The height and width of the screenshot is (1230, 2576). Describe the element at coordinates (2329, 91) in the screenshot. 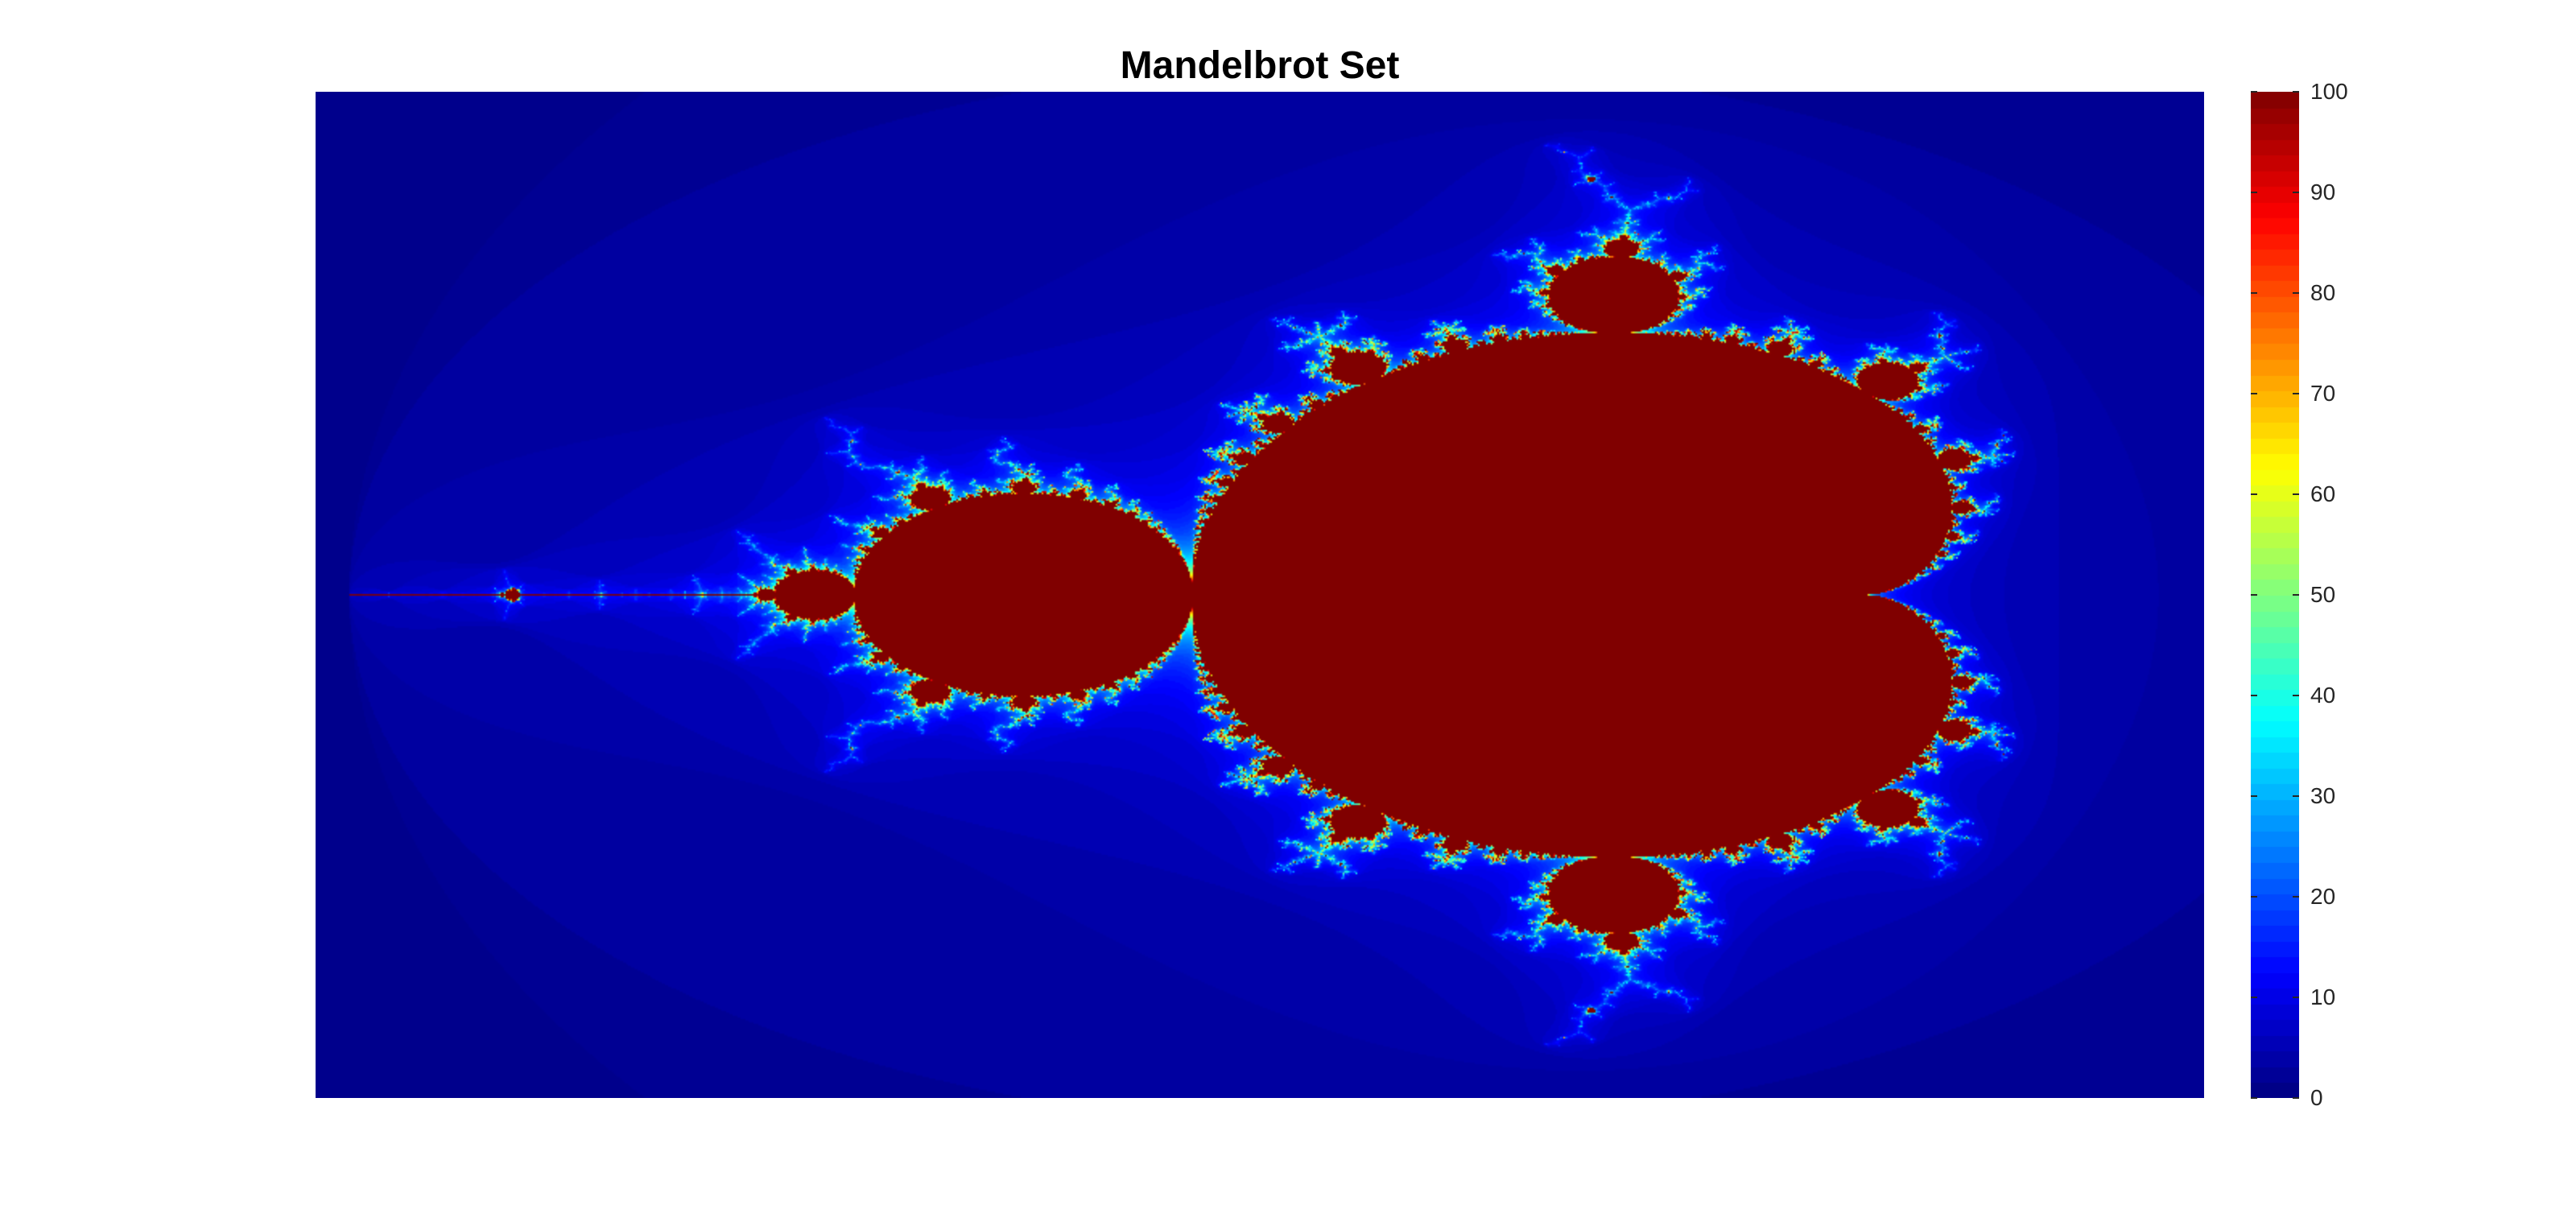

I see `colorbar-tick-label: 100` at that location.